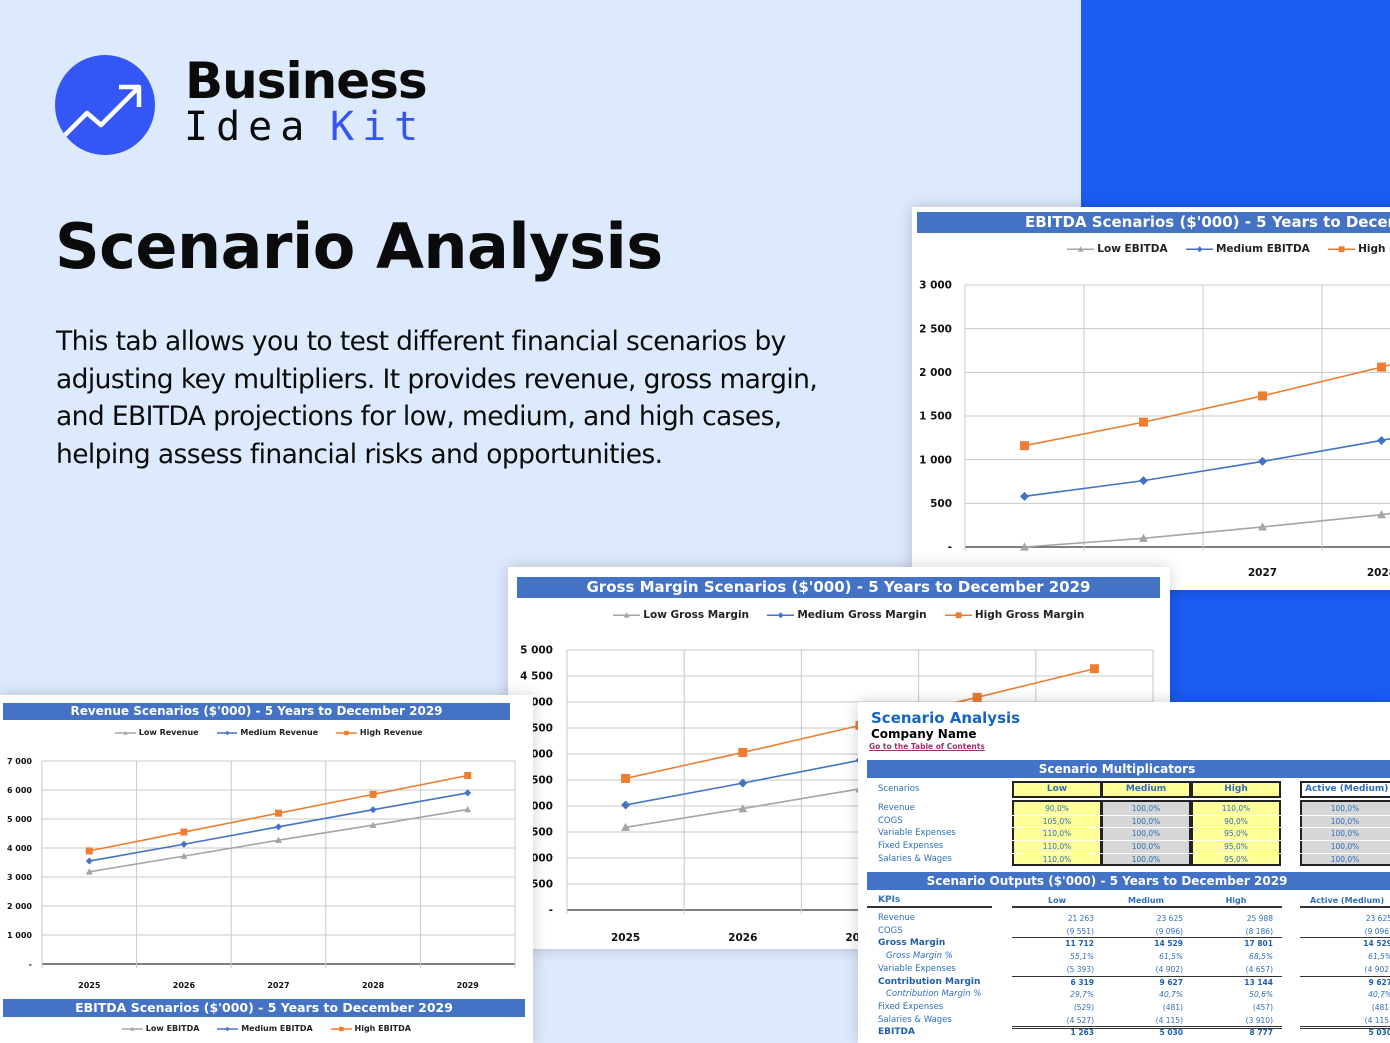  What do you see at coordinates (1345, 907) in the screenshot?
I see `active-underline` at bounding box center [1345, 907].